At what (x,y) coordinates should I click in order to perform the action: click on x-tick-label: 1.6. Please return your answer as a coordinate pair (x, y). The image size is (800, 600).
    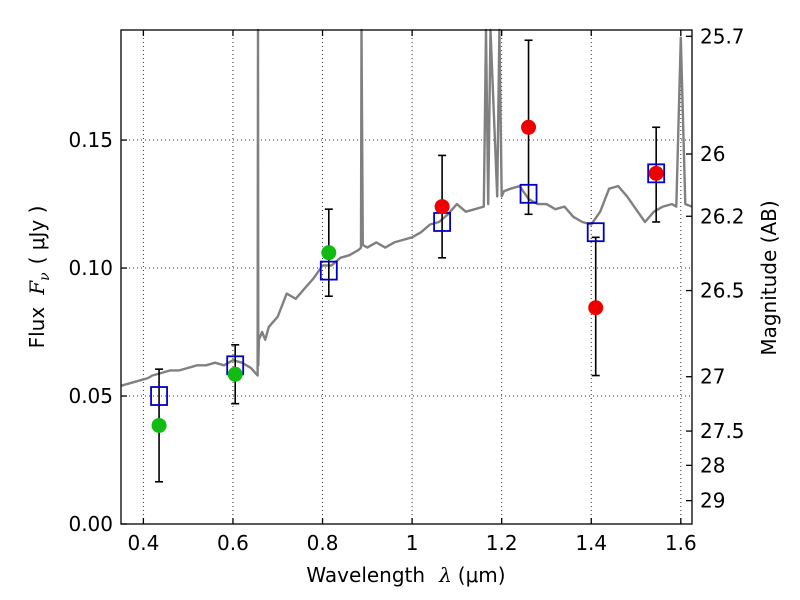
    Looking at the image, I should click on (681, 543).